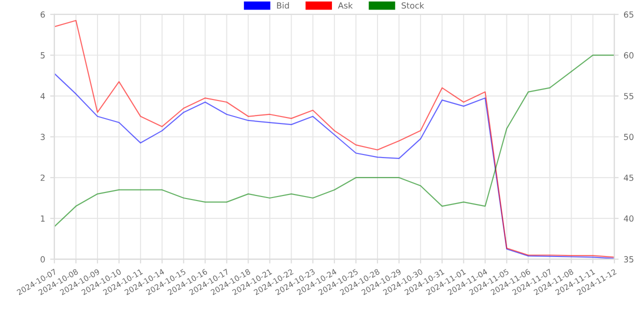 The height and width of the screenshot is (320, 640). What do you see at coordinates (42, 55) in the screenshot?
I see `y-tick-label: 5` at bounding box center [42, 55].